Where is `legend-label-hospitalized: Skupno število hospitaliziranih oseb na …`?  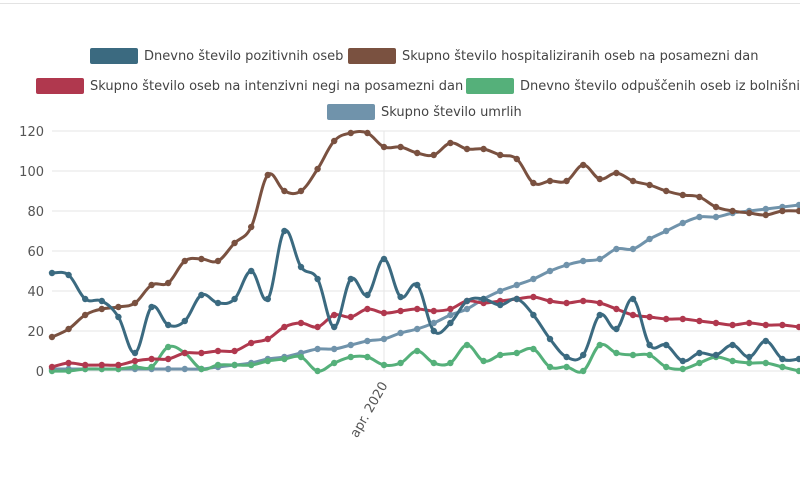
legend-label-hospitalized: Skupno število hospitaliziranih oseb na … is located at coordinates (580, 56).